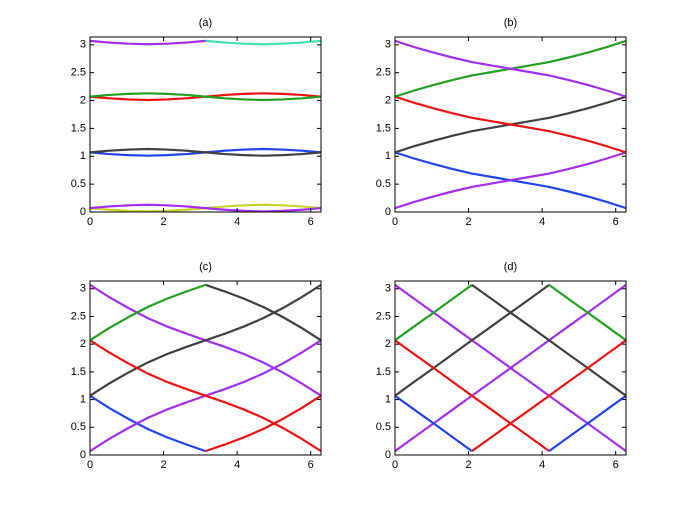 The width and height of the screenshot is (692, 509). What do you see at coordinates (510, 267) in the screenshot?
I see `subplot-title: (d)` at bounding box center [510, 267].